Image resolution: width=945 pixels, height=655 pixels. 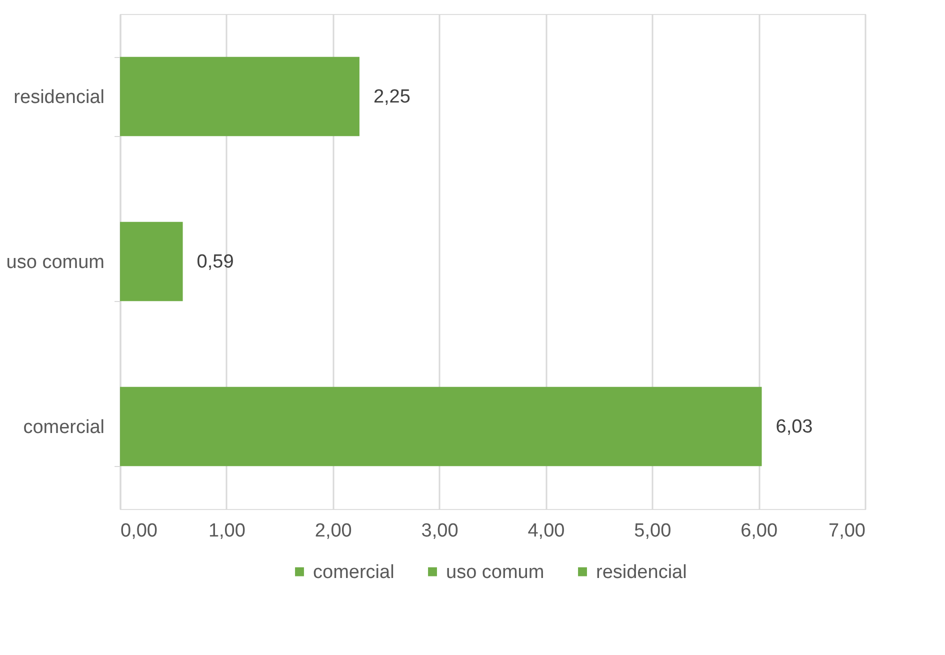 What do you see at coordinates (759, 531) in the screenshot?
I see `x-tick-label: 6,00` at bounding box center [759, 531].